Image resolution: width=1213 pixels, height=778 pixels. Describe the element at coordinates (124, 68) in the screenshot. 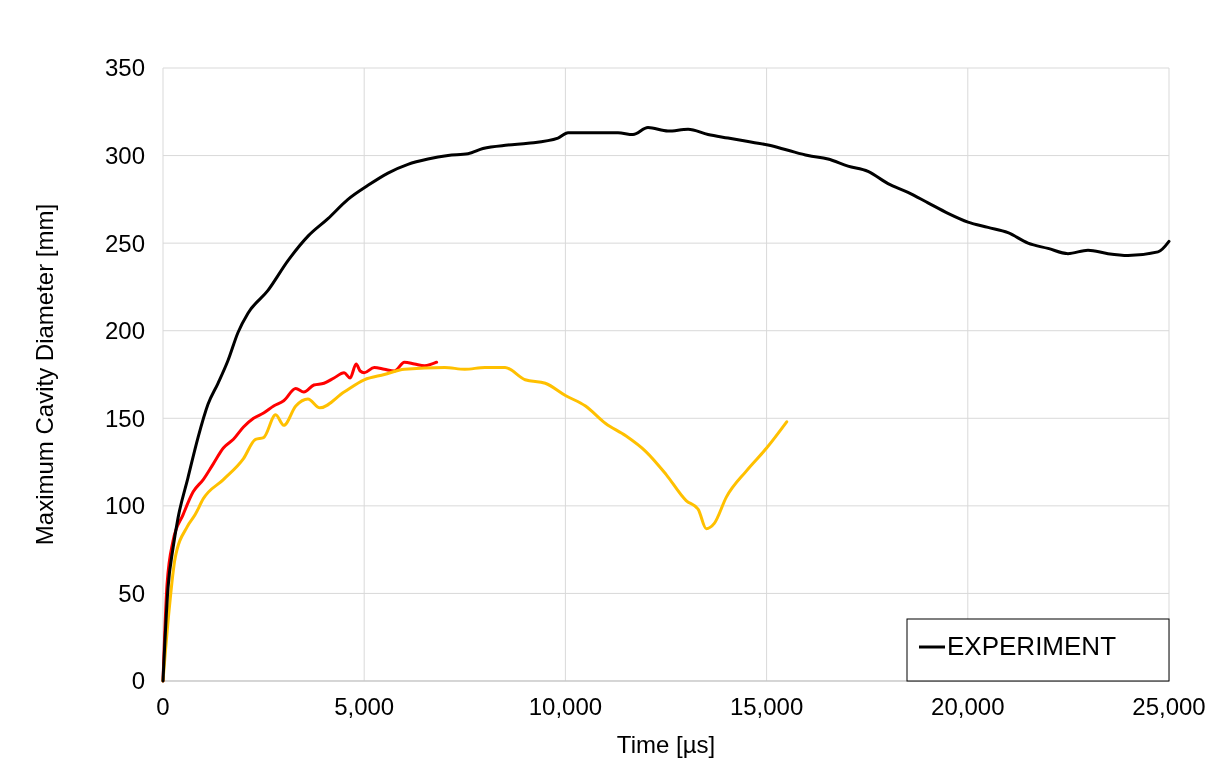

I see `y-tick-label: 350` at that location.